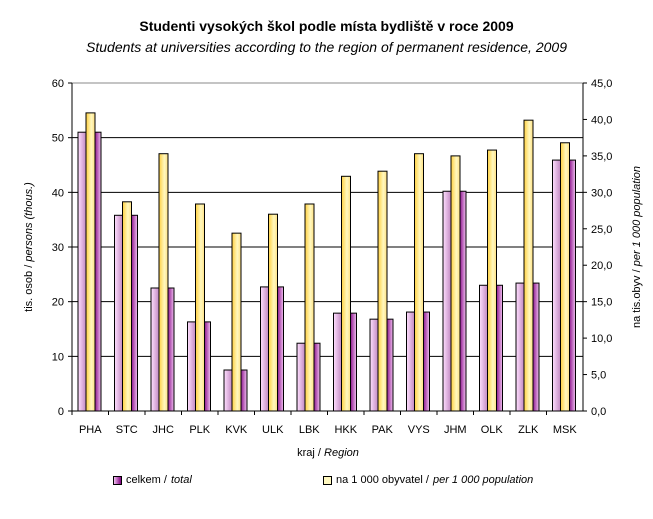  Describe the element at coordinates (58, 248) in the screenshot. I see `y-tick-label: 30` at that location.